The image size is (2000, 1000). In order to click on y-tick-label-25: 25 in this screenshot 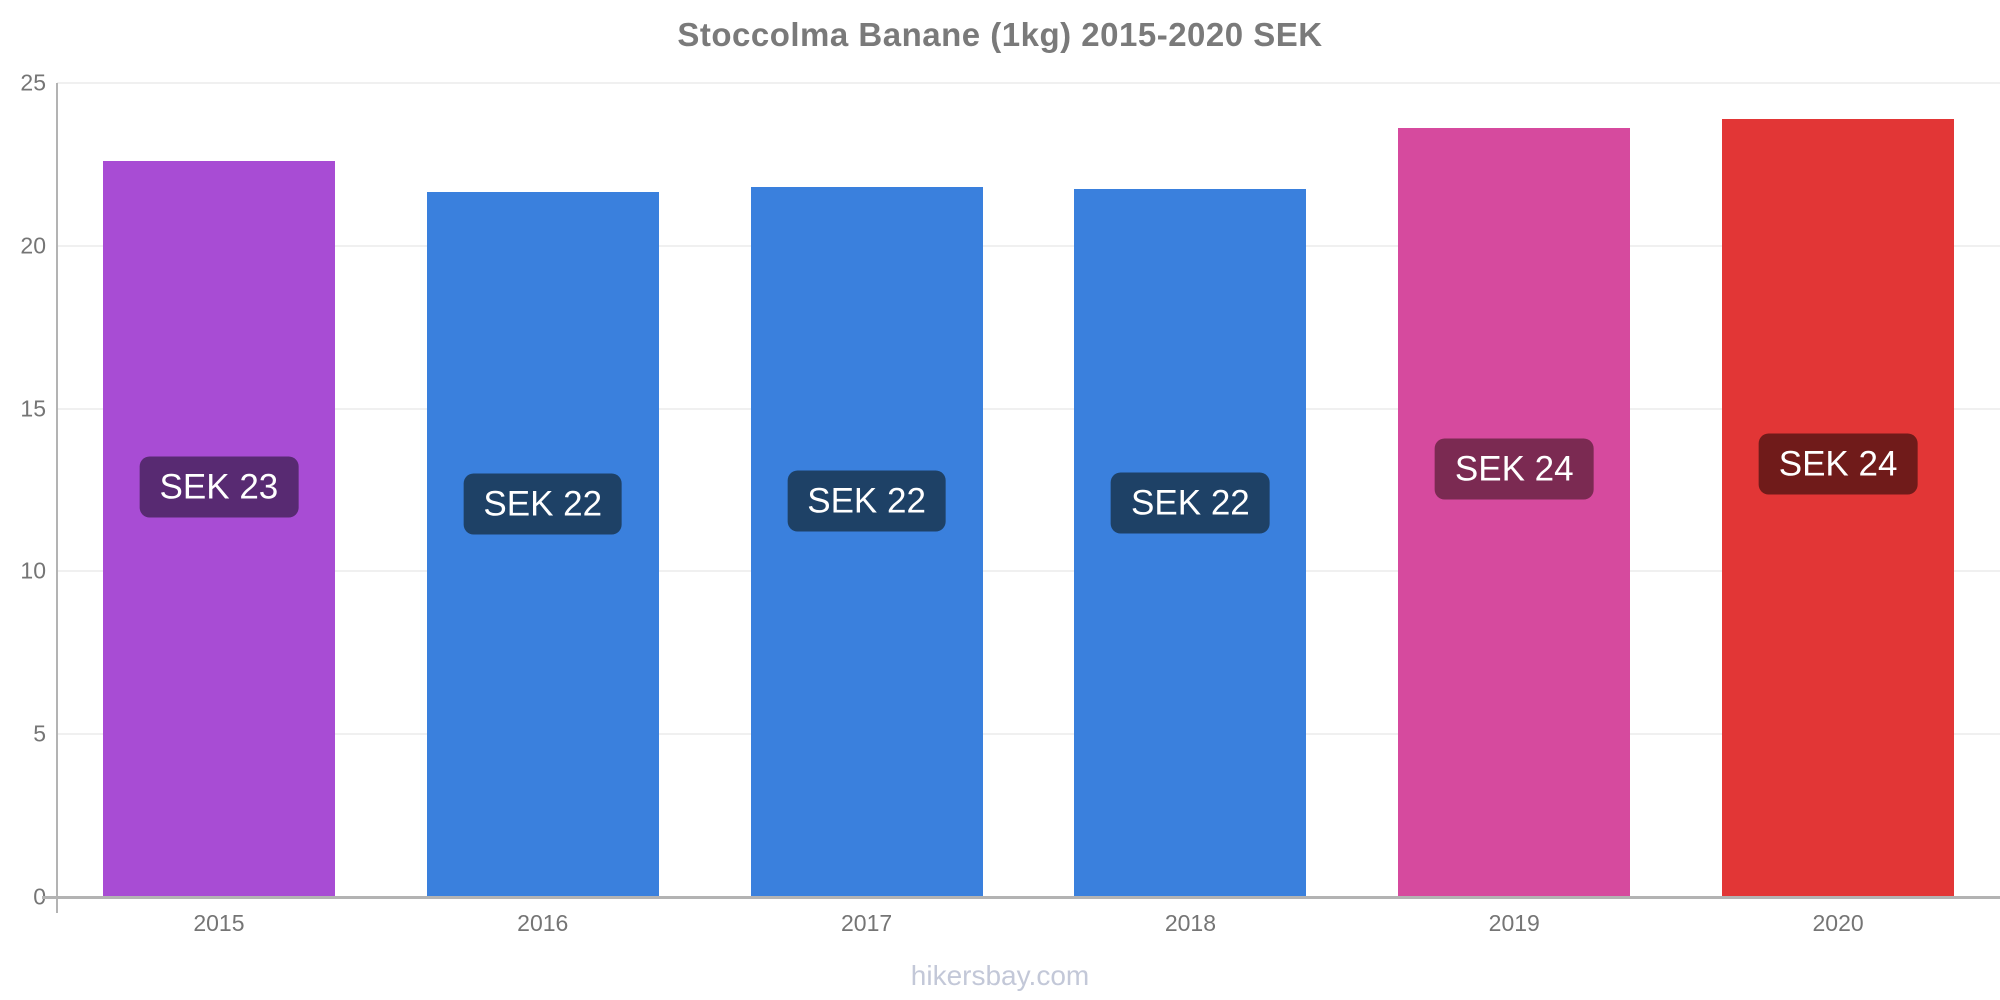, I will do `click(33, 82)`.